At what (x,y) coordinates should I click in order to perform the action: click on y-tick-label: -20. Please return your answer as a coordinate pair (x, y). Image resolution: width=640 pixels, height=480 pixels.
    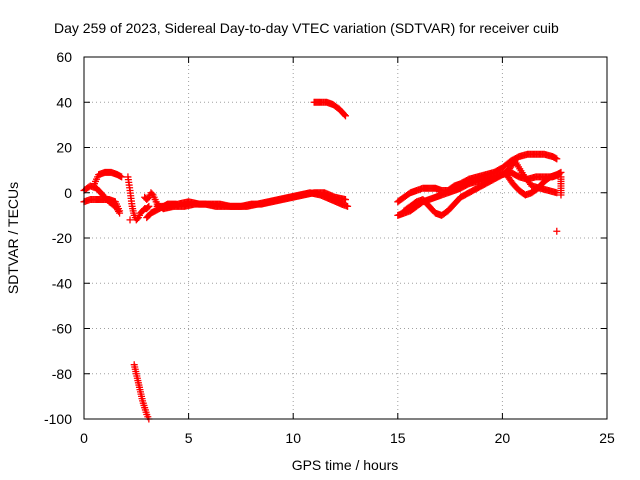
    Looking at the image, I should click on (62, 238).